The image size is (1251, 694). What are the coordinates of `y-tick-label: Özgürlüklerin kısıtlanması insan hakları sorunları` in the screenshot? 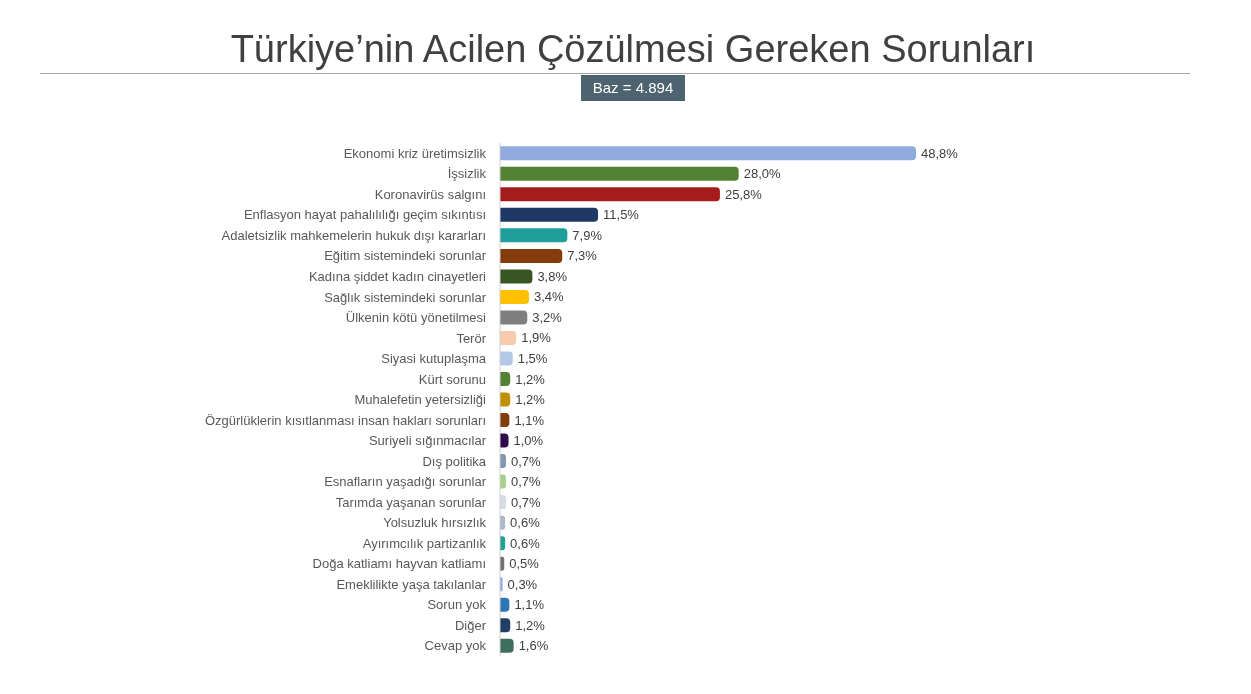 It's located at (345, 420).